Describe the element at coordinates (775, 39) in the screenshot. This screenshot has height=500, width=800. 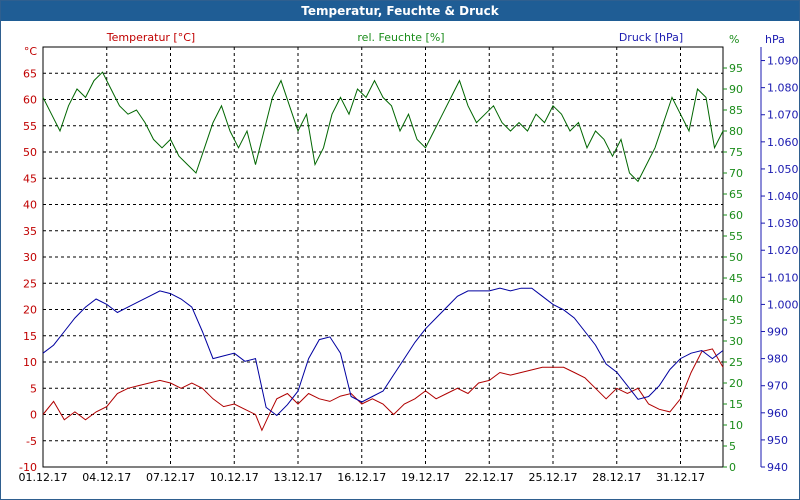
I see `pressure-unit-label: hPa` at that location.